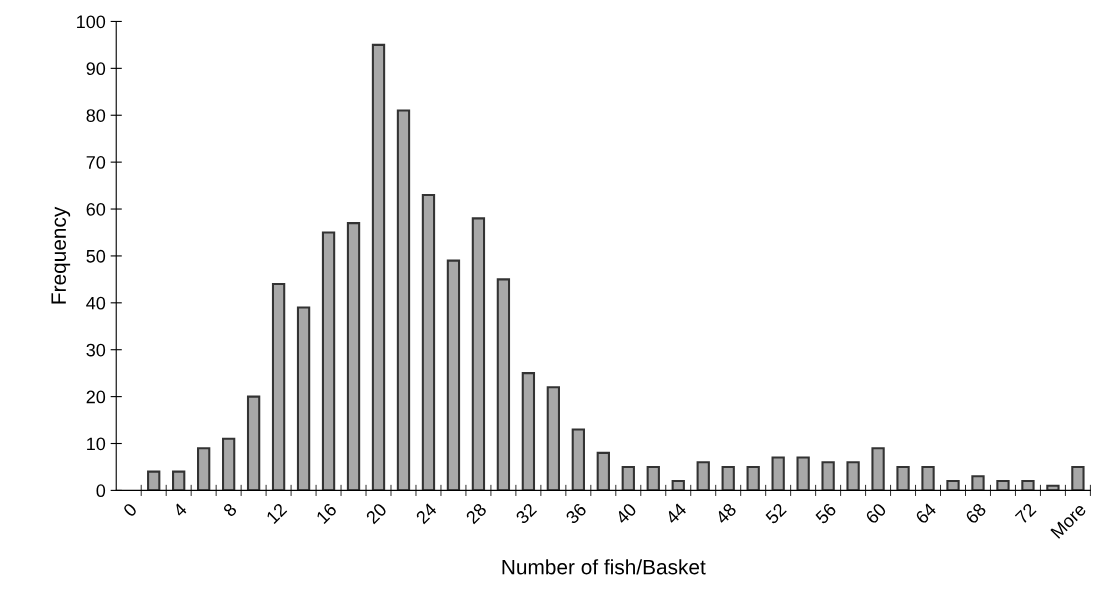 This screenshot has height=613, width=1107. What do you see at coordinates (96, 397) in the screenshot?
I see `y-tick-label: 20` at bounding box center [96, 397].